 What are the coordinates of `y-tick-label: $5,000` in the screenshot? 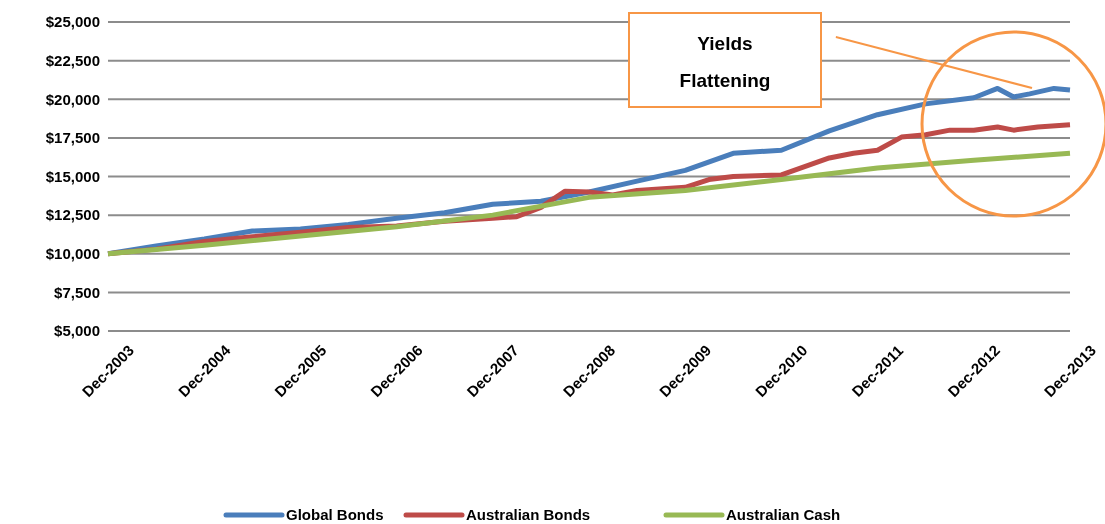 It's located at (77, 331).